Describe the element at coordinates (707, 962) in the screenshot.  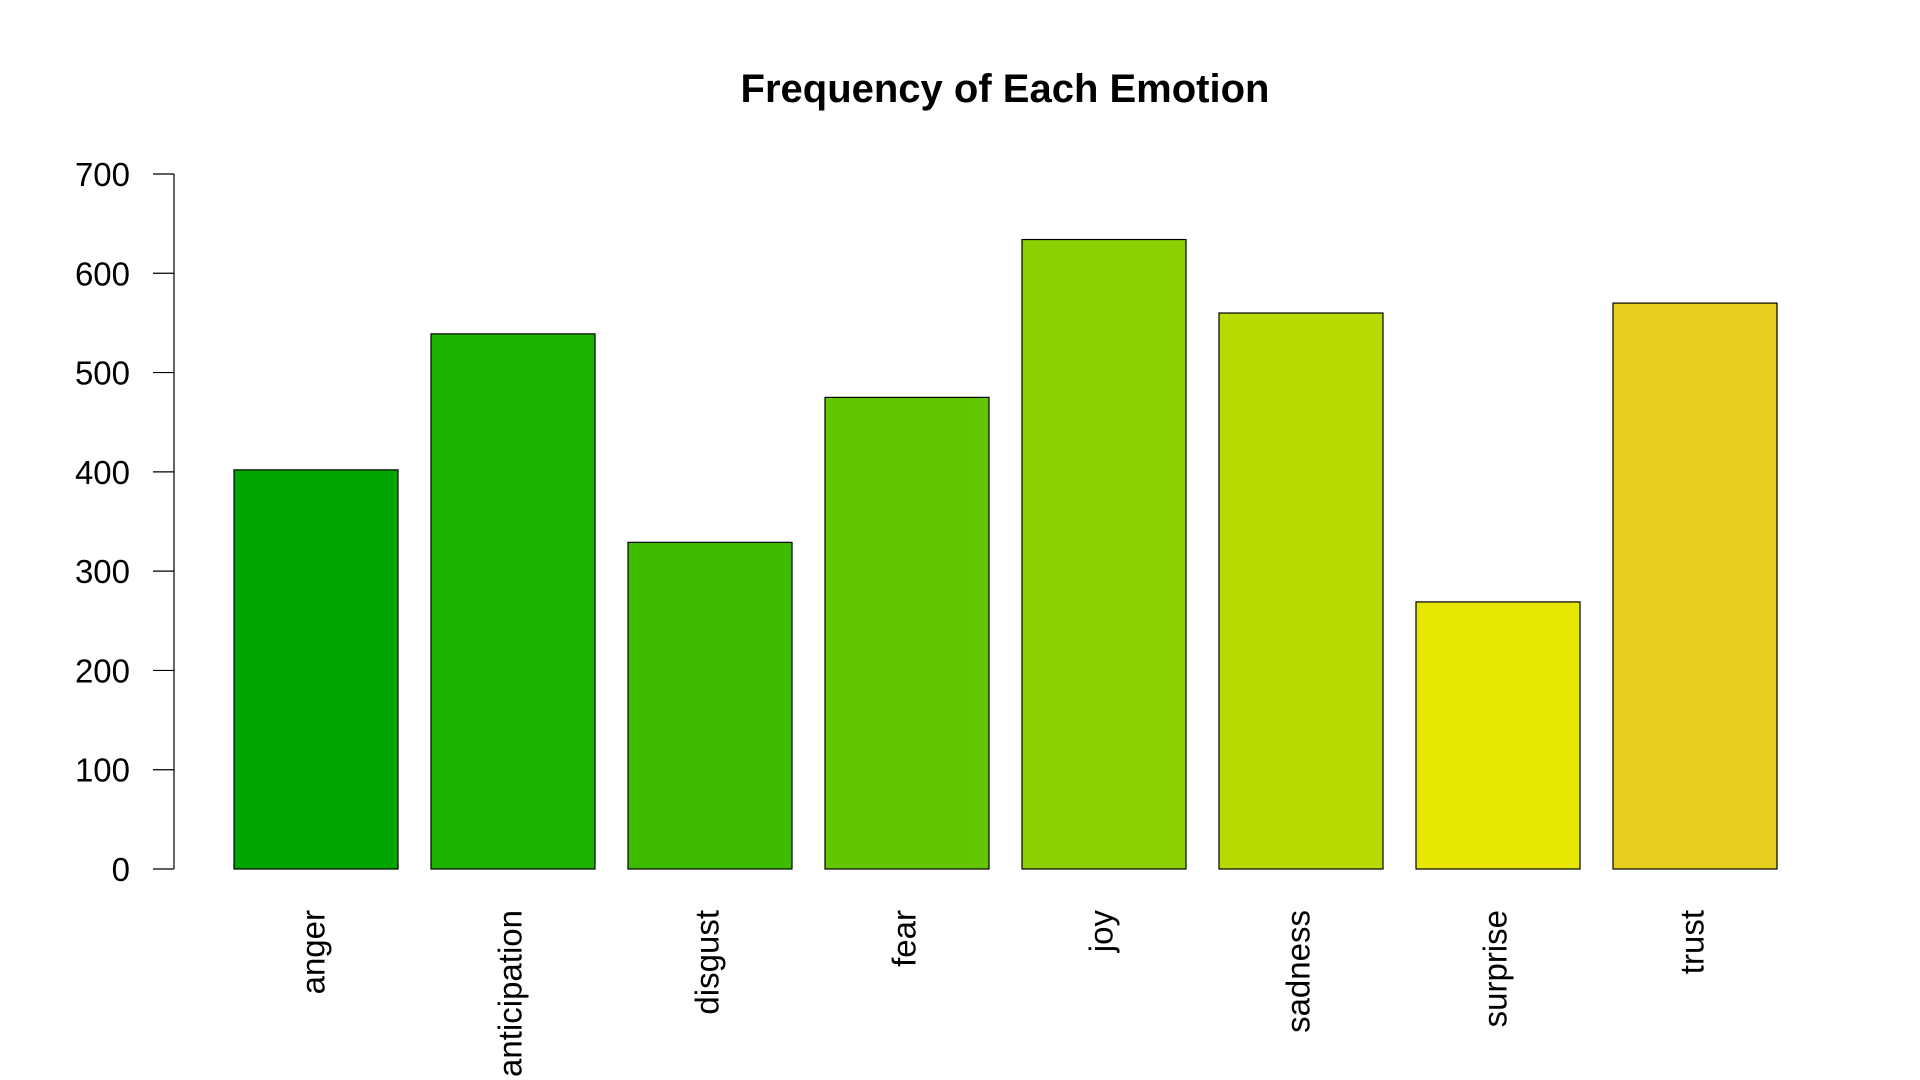
I see `x-tick-label-disgust: disgust` at that location.